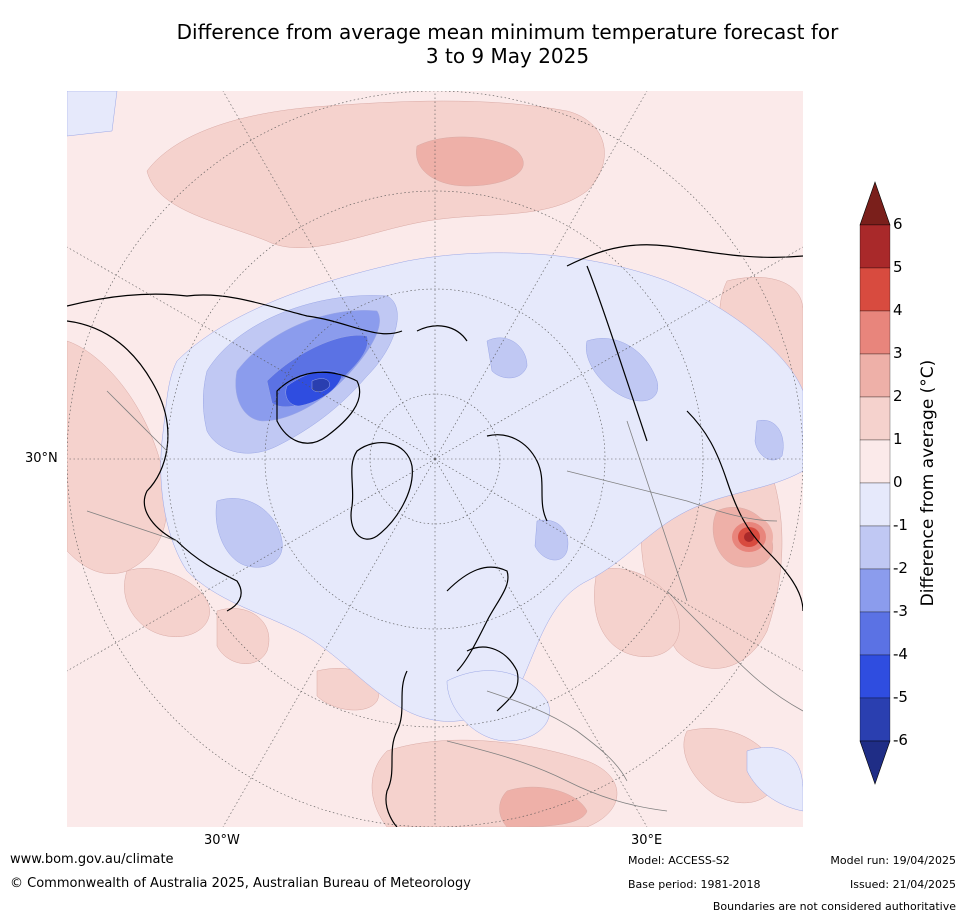  I want to click on footer-model-run: Model run: 19/04/2025, so click(893, 860).